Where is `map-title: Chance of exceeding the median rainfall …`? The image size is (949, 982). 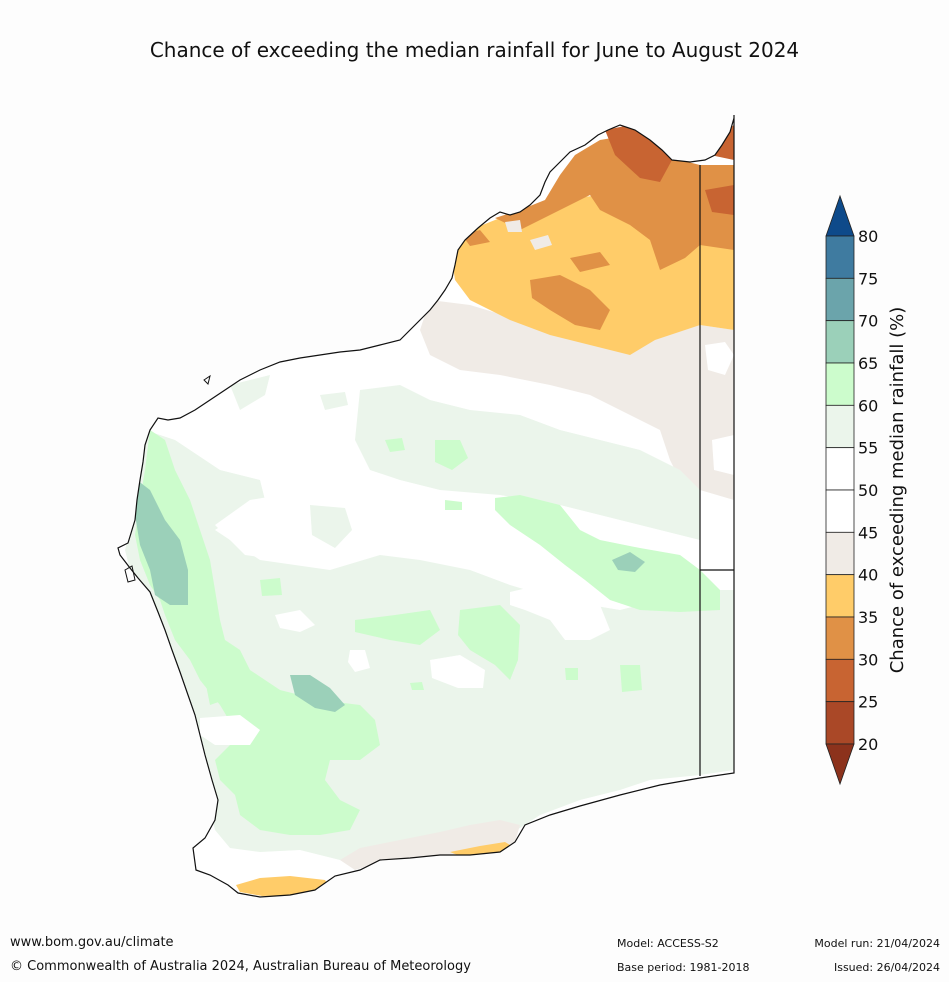 map-title: Chance of exceeding the median rainfall … is located at coordinates (474, 50).